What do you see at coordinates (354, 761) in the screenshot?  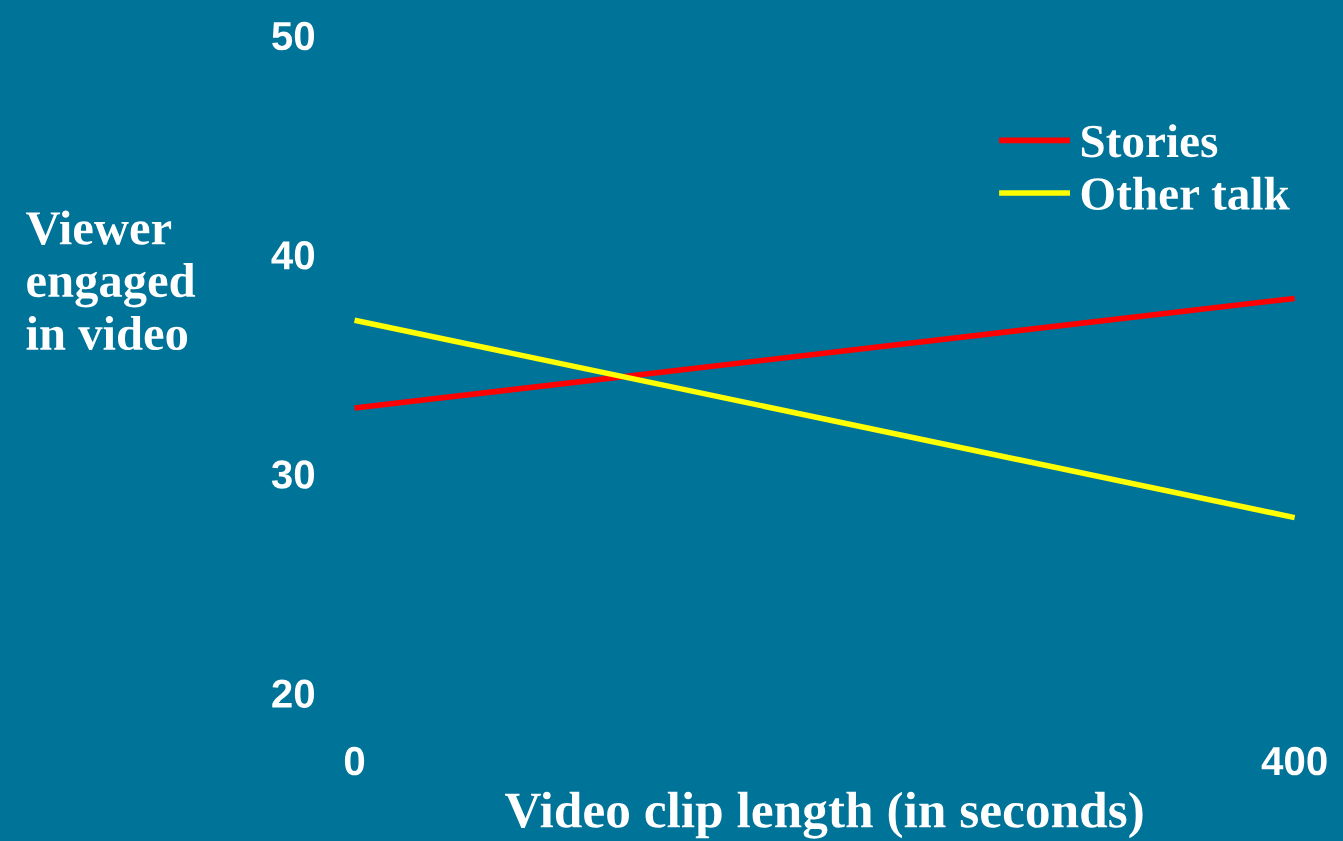 I see `x-tick-label: 0` at bounding box center [354, 761].